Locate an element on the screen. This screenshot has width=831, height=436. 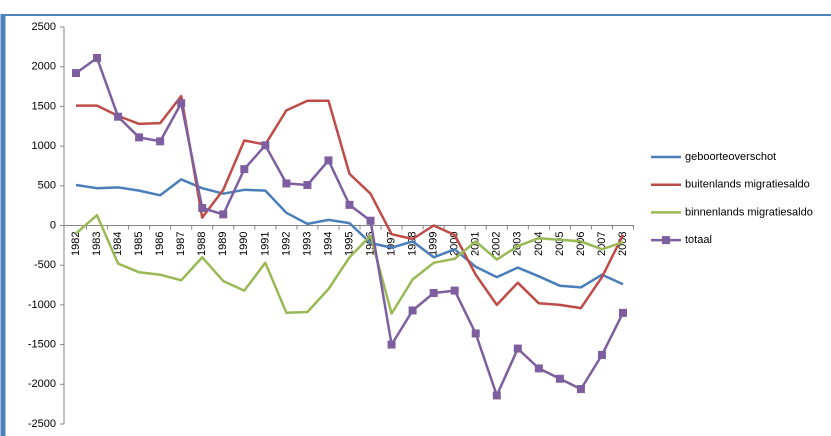
legend-label: totaal is located at coordinates (698, 240).